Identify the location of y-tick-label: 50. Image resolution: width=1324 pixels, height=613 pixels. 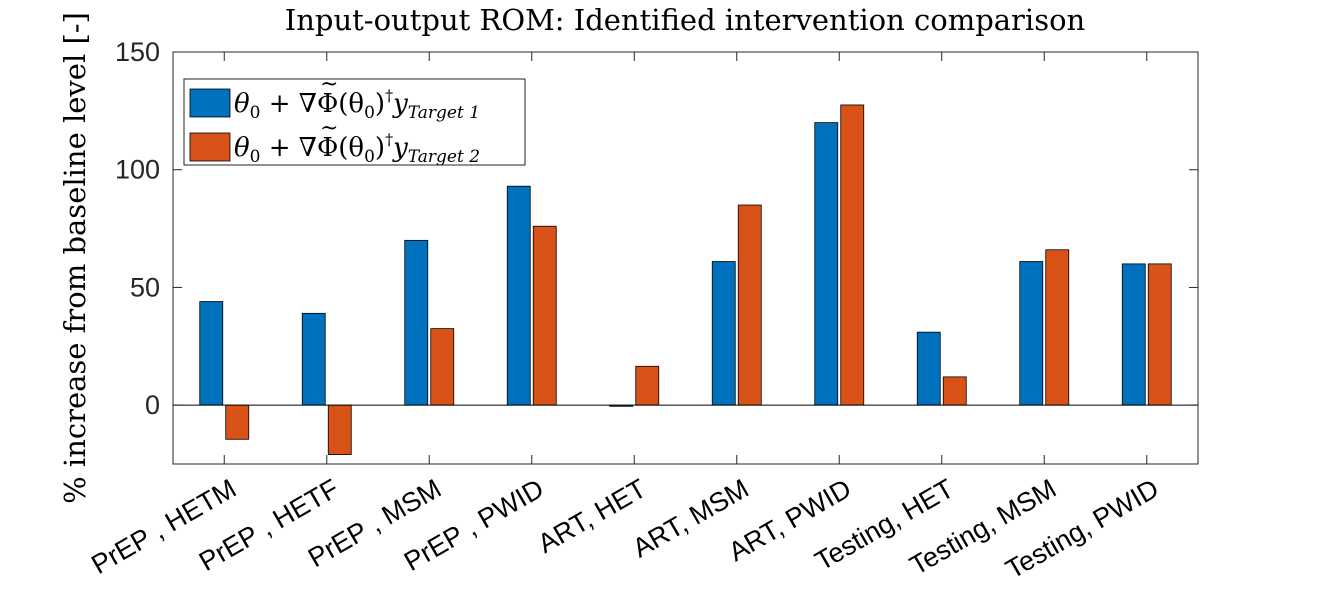
(145, 287).